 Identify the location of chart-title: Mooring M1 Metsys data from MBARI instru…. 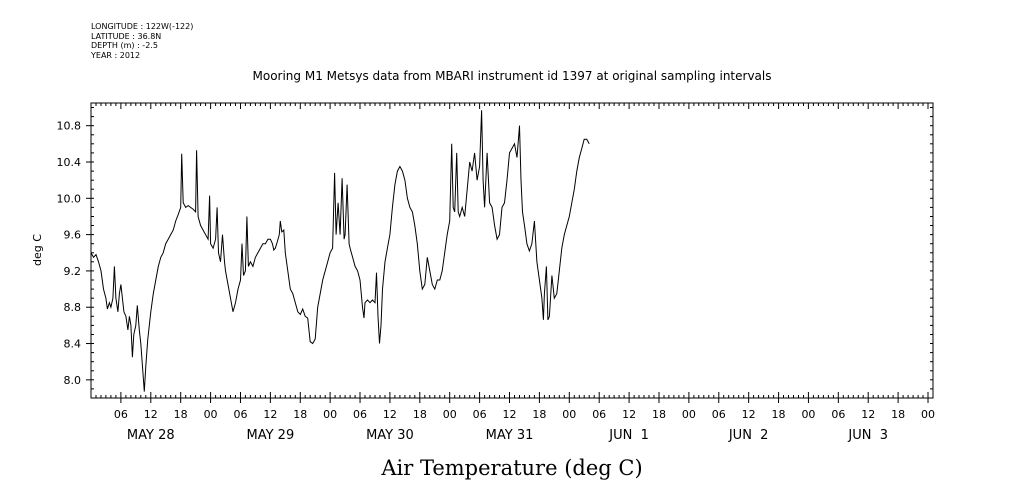
(512, 76).